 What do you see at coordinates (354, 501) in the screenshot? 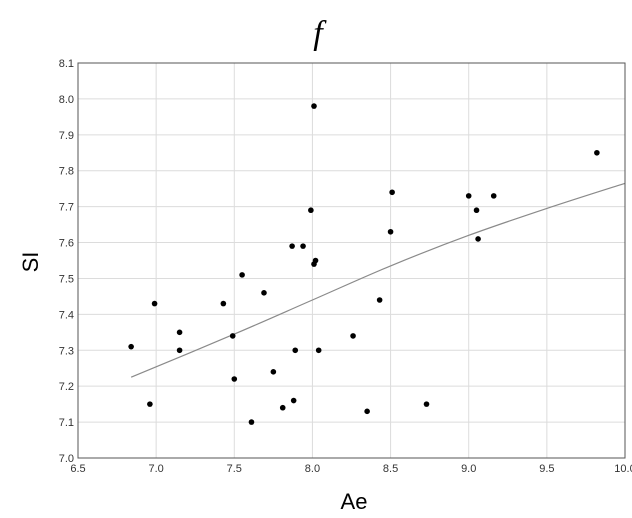
I see `x-axis-label: Ae` at bounding box center [354, 501].